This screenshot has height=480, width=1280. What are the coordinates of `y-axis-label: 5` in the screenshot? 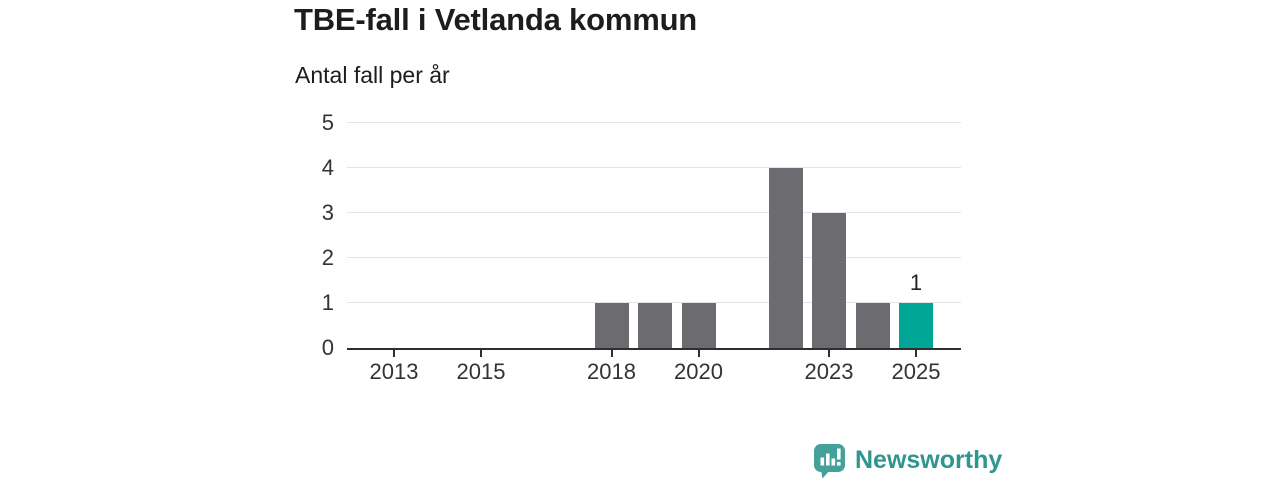 It's located at (327, 122).